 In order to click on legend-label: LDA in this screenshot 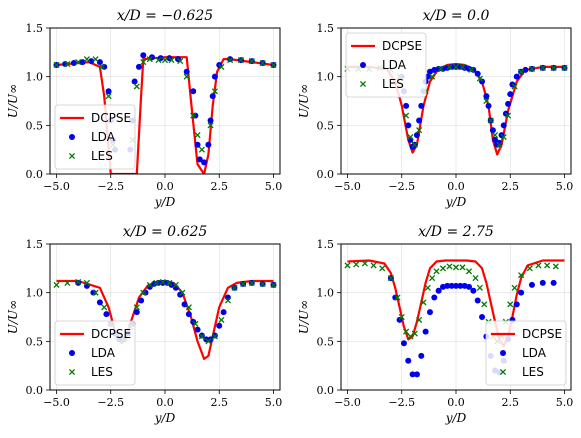, I will do `click(394, 65)`.